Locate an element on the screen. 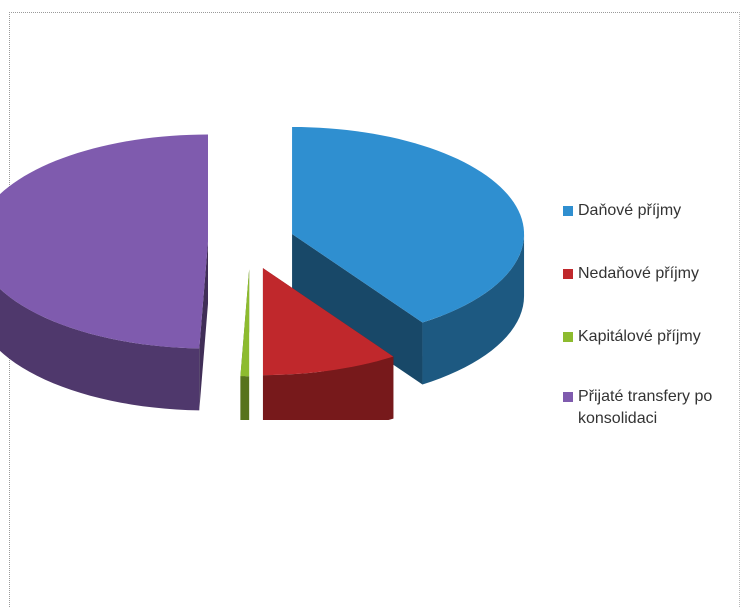  legend-item-prijate-transfery: Přijaté transfery po konsolidaci is located at coordinates (653, 408).